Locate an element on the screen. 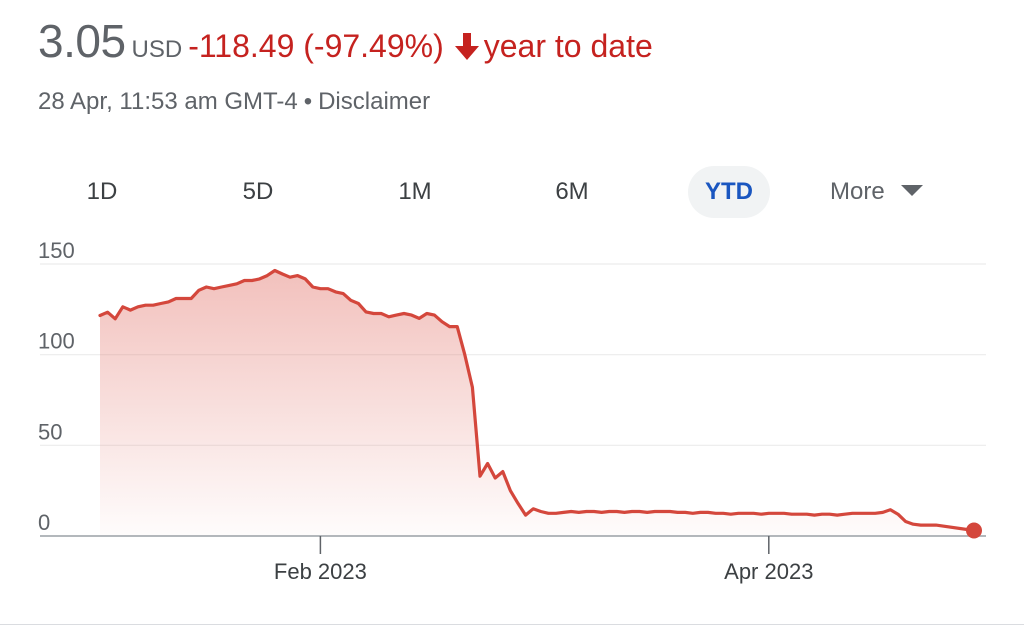  y-tick-label: 150 is located at coordinates (56, 251).